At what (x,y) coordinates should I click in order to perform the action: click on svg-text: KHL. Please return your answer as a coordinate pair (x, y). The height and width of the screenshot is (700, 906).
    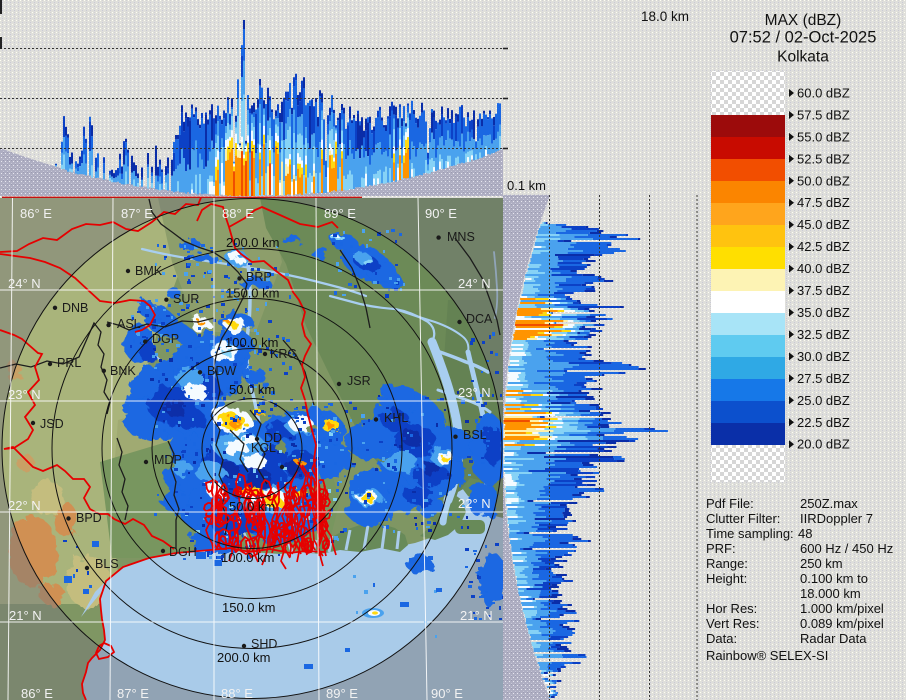
    Looking at the image, I should click on (396, 418).